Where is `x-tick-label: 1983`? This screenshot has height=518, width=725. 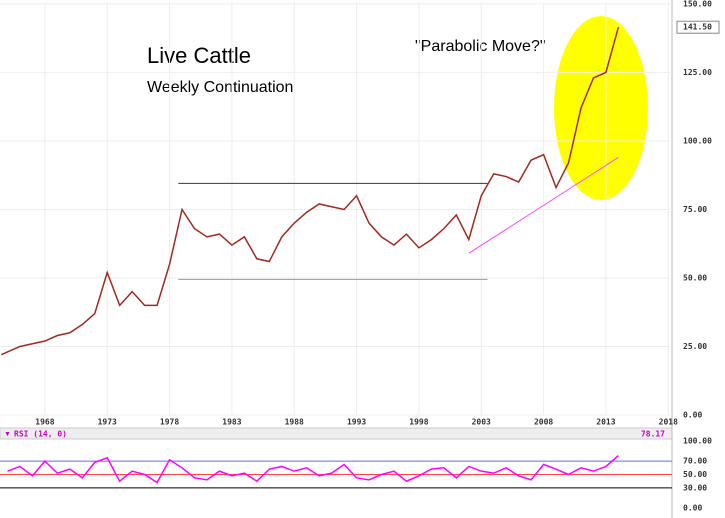
x-tick-label: 1983 is located at coordinates (231, 422).